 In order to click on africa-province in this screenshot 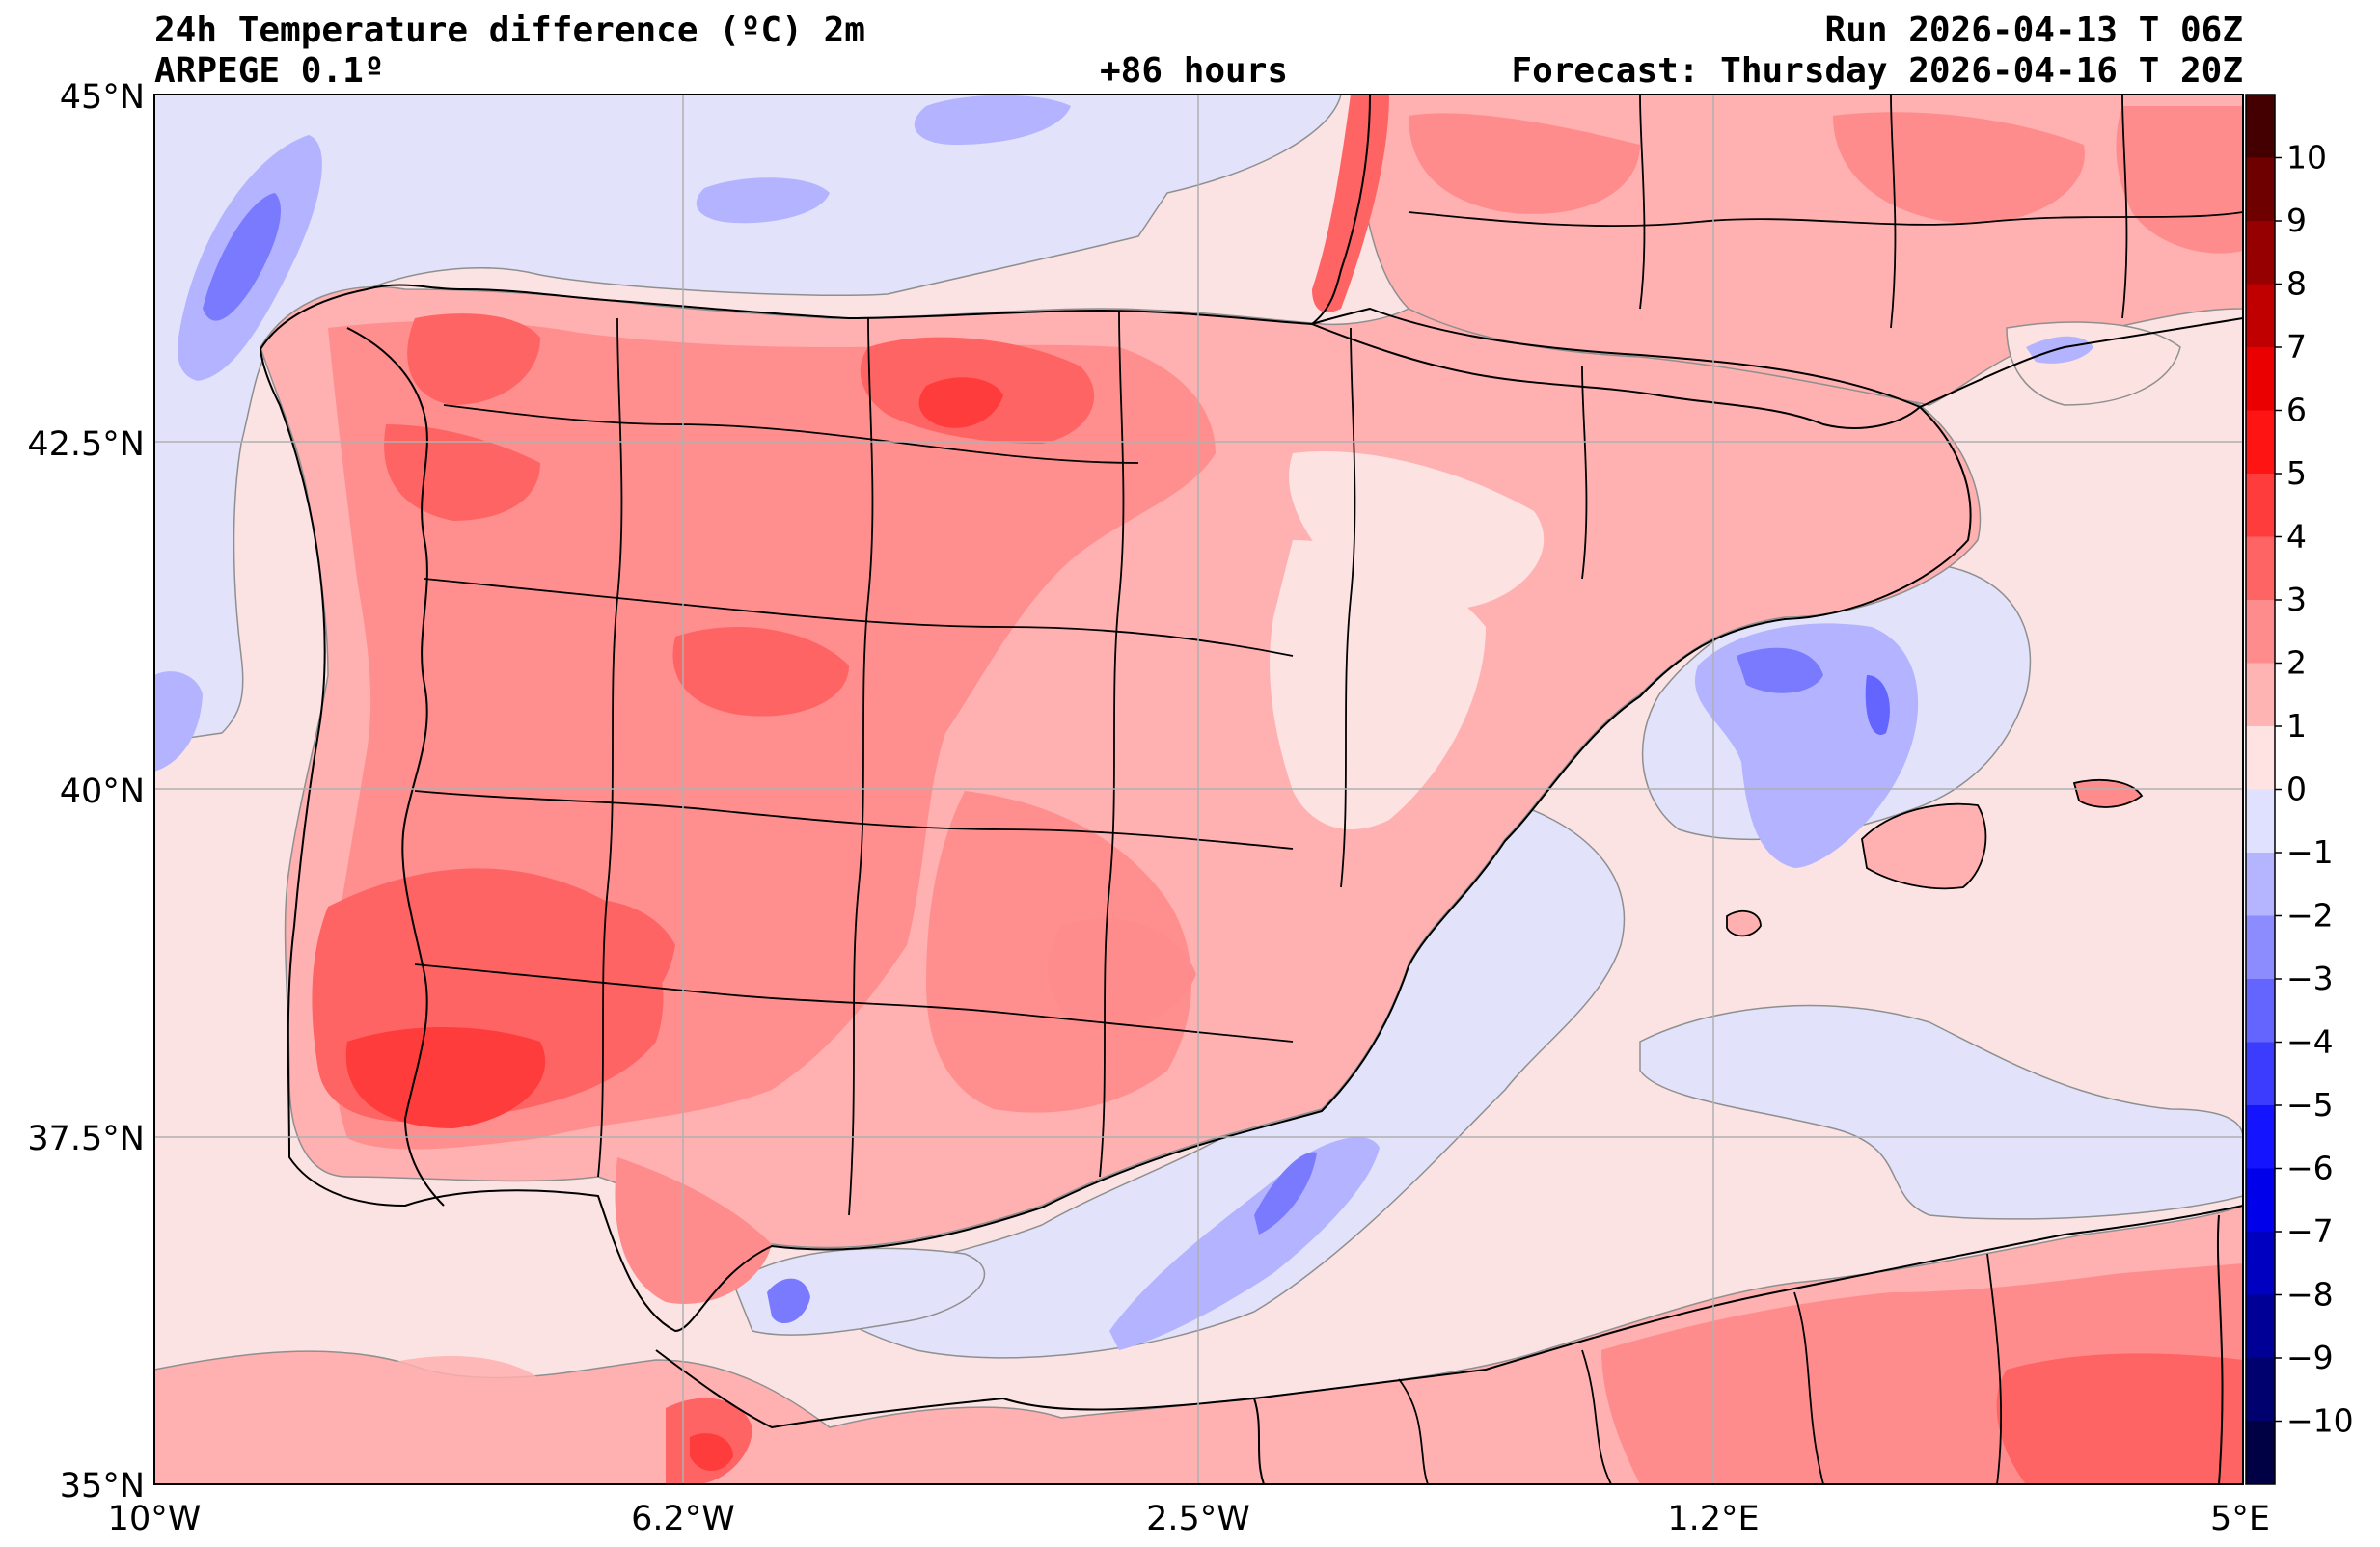, I will do `click(1701, 1369)`.